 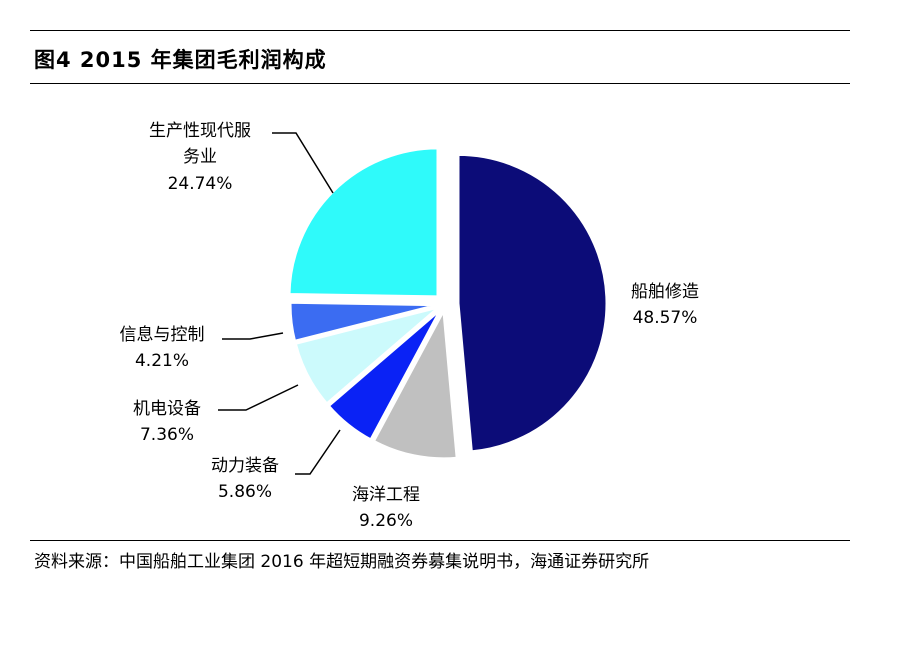 What do you see at coordinates (318, 452) in the screenshot?
I see `leader-line-power` at bounding box center [318, 452].